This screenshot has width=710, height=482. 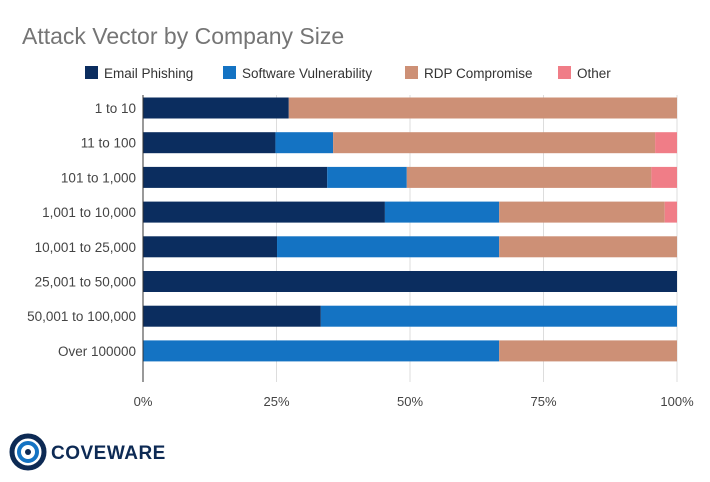 What do you see at coordinates (91, 72) in the screenshot?
I see `legend-swatch-email-phishing` at bounding box center [91, 72].